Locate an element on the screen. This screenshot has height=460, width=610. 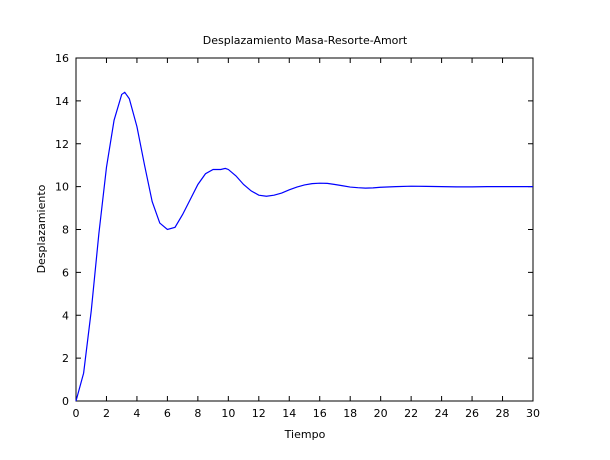
x-tick-label-26: 26 is located at coordinates (472, 413).